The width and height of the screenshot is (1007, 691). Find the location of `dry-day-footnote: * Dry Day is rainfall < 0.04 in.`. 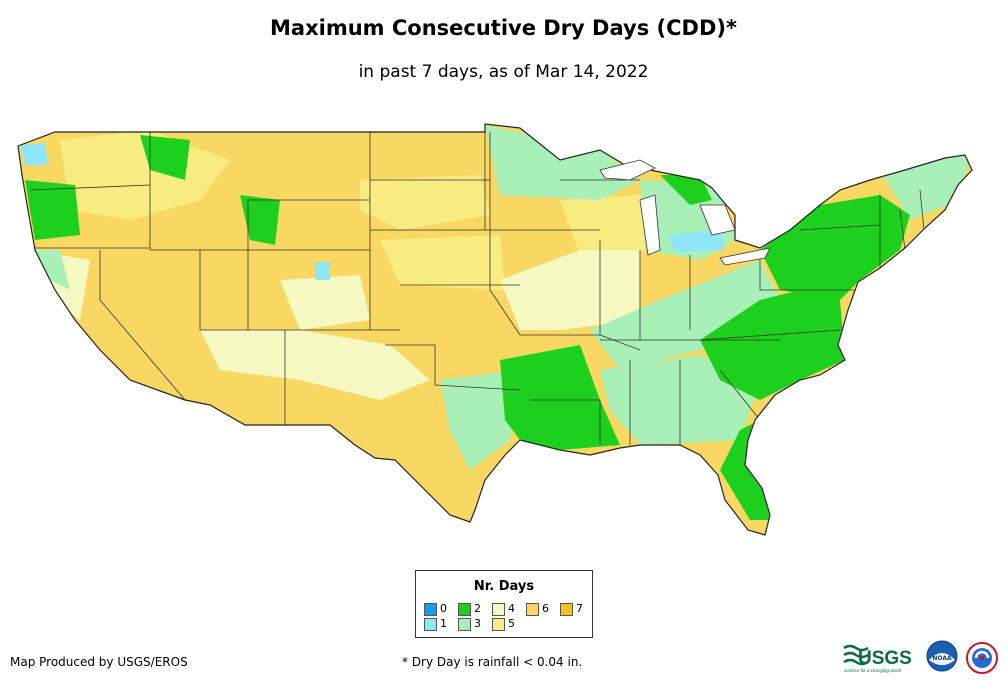

dry-day-footnote: * Dry Day is rainfall < 0.04 in. is located at coordinates (492, 662).